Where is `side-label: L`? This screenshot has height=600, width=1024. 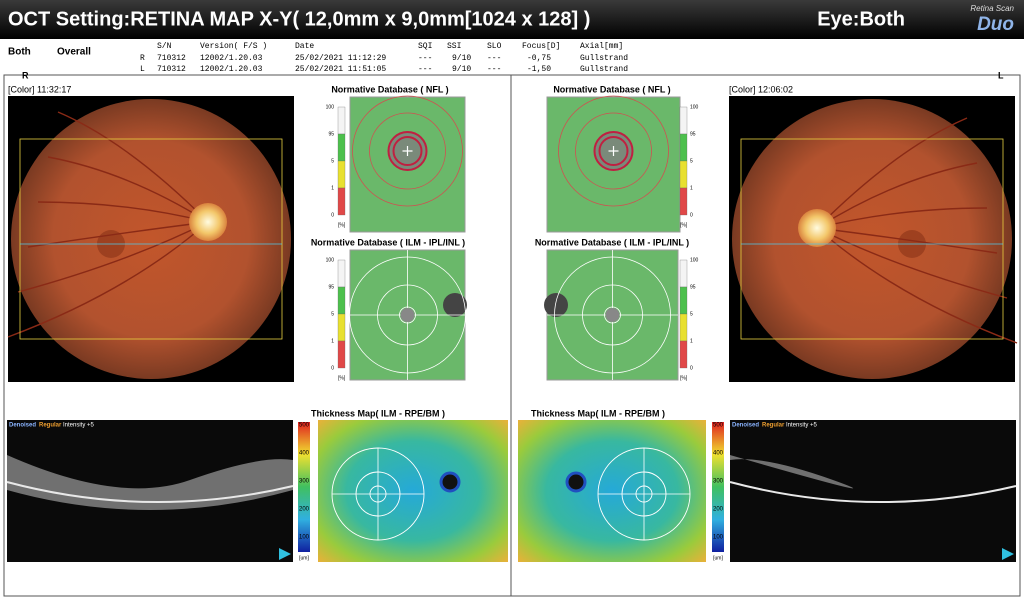 side-label: L is located at coordinates (1001, 75).